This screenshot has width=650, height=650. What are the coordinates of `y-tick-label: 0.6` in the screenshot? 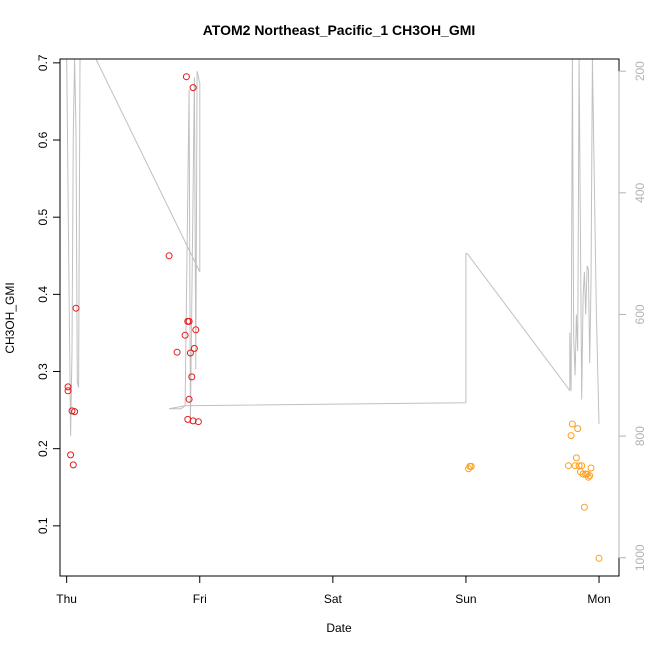 It's located at (43, 139).